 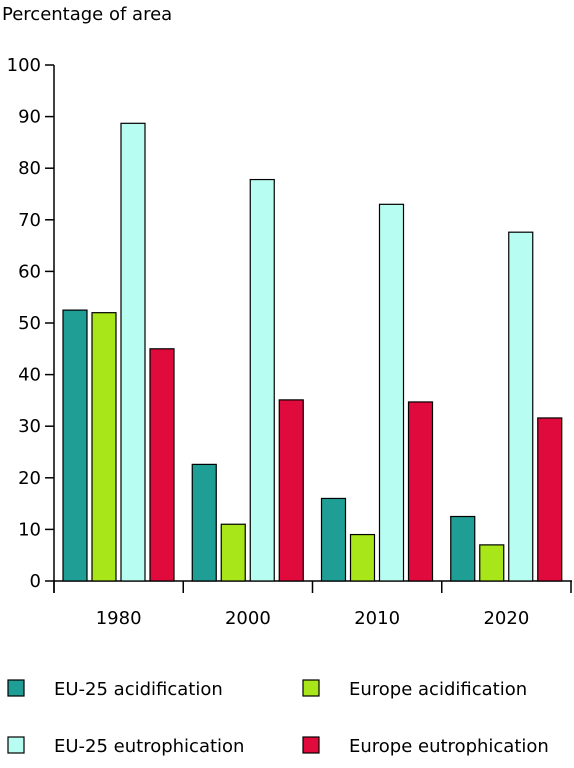 I want to click on legend-label: Europe eutrophication, so click(x=449, y=746).